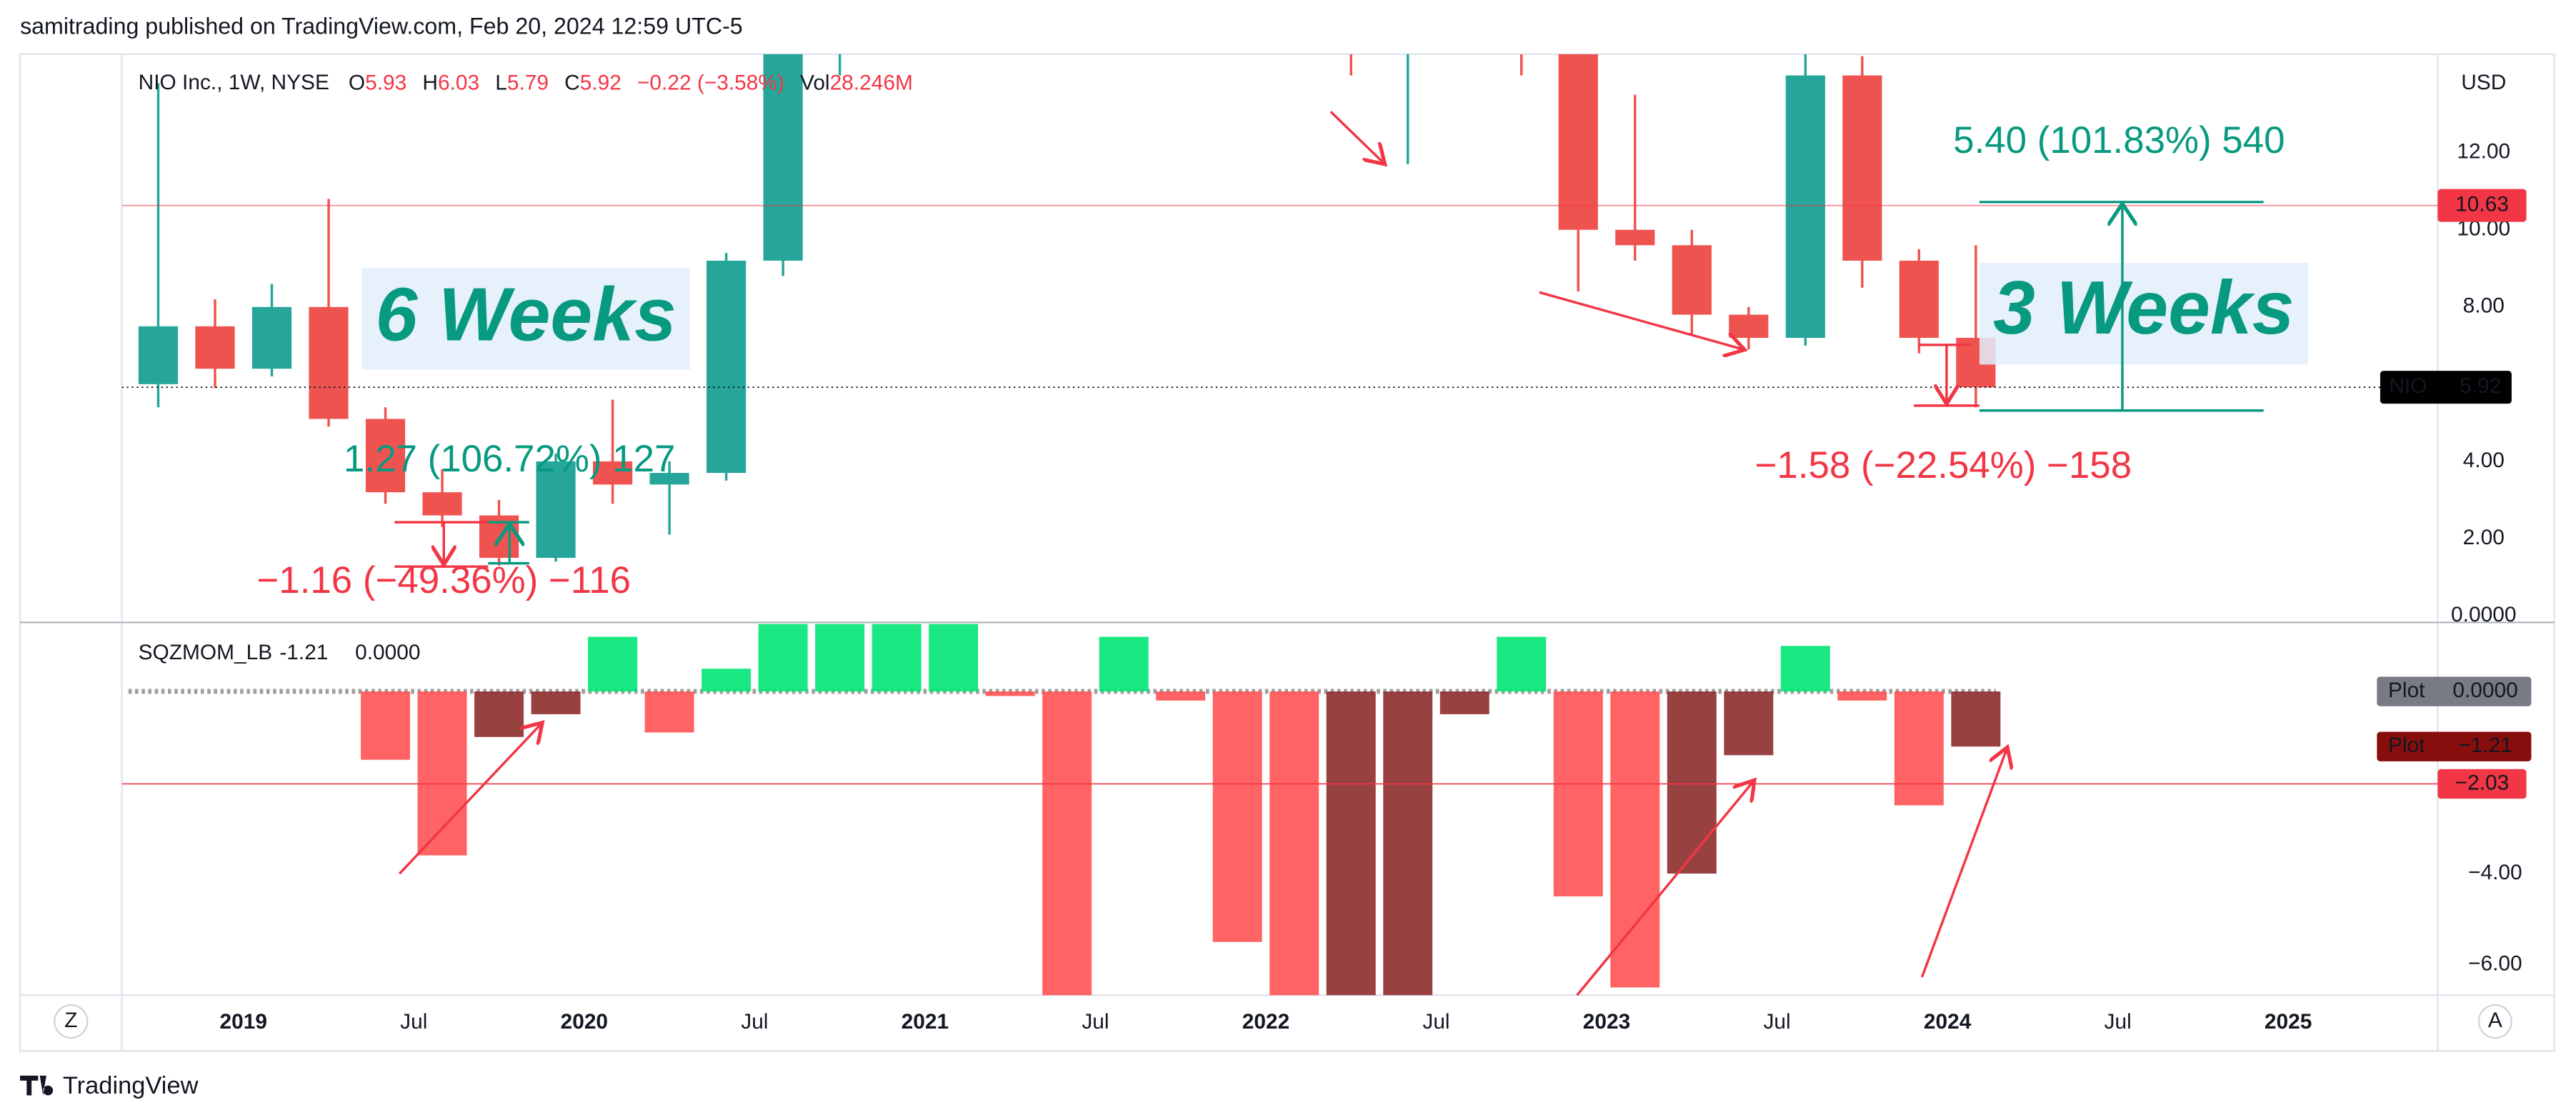 The height and width of the screenshot is (1120, 2576). Describe the element at coordinates (131, 1085) in the screenshot. I see `brand: TradingView` at that location.